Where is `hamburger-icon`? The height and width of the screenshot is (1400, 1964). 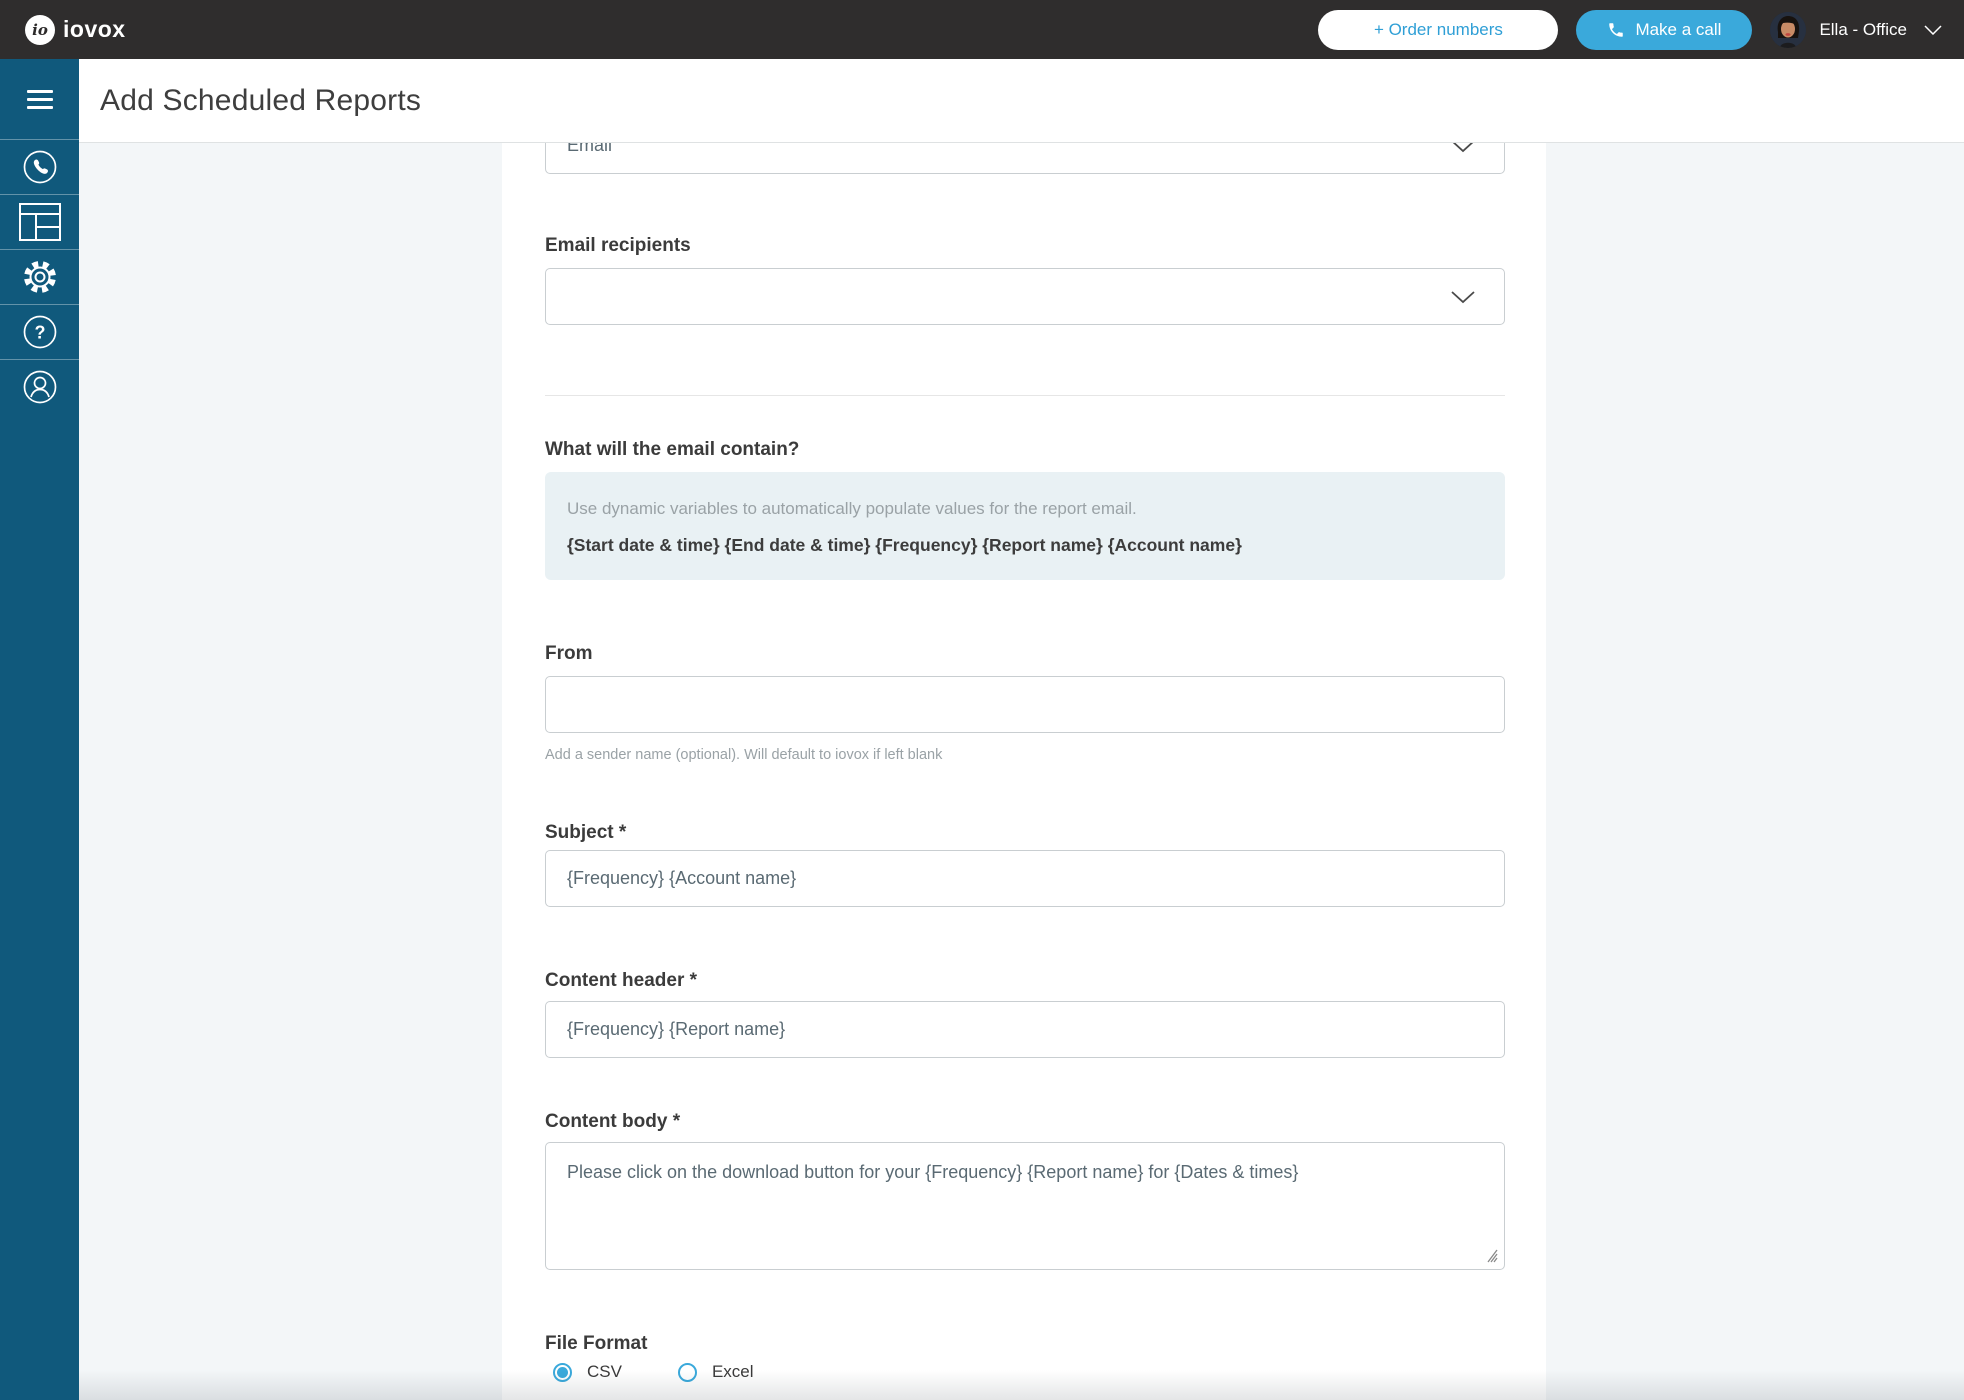
hamburger-icon is located at coordinates (39, 99).